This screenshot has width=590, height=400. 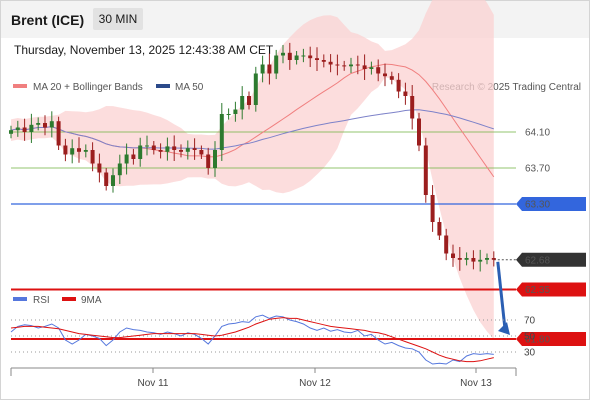 What do you see at coordinates (153, 383) in the screenshot?
I see `x-tick-label-0: Nov 11` at bounding box center [153, 383].